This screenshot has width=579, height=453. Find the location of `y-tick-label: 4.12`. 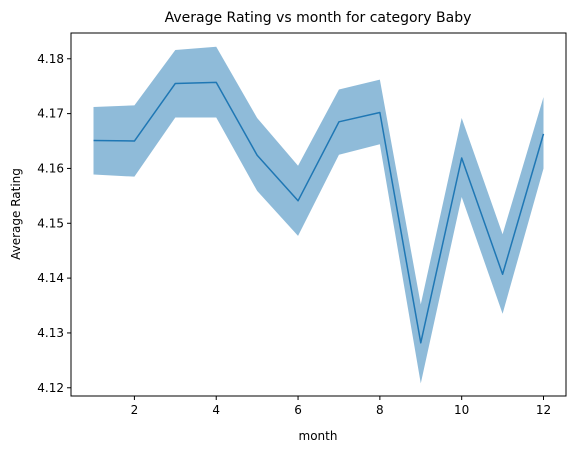

y-tick-label: 4.12 is located at coordinates (50, 388).